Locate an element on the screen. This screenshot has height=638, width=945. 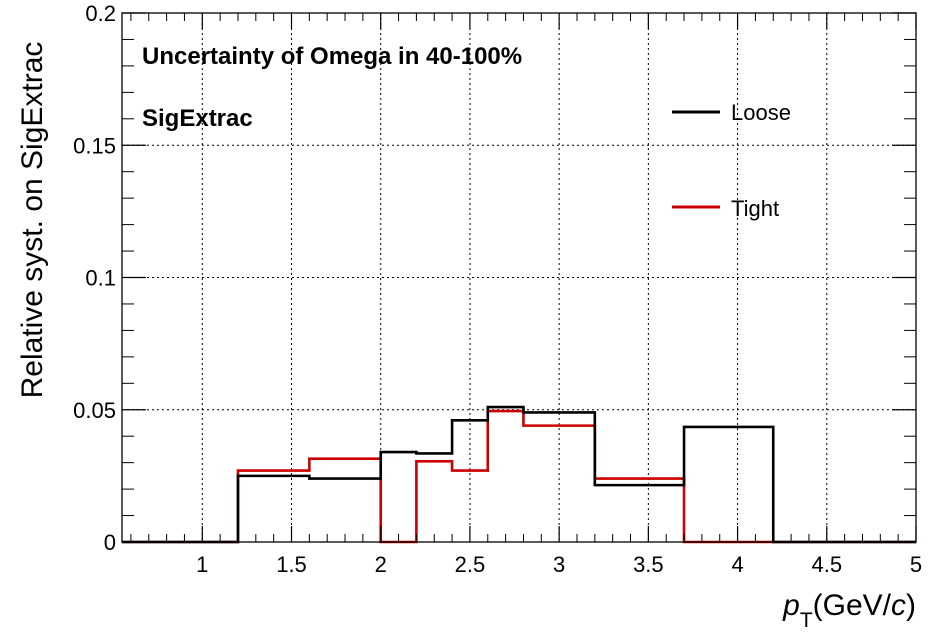
y-tick-label: 0.2 is located at coordinates (100, 13).